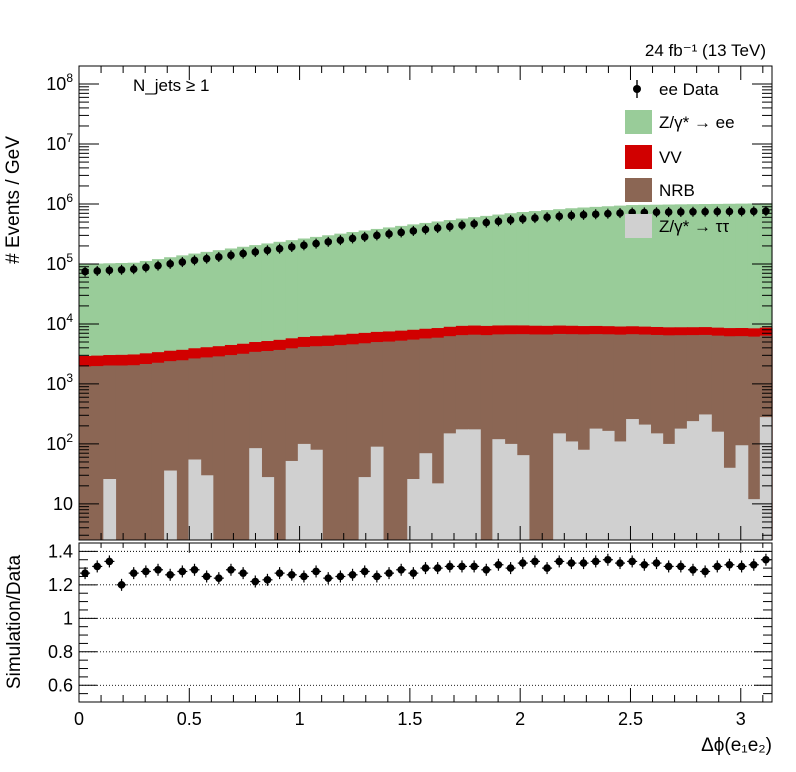  What do you see at coordinates (409, 719) in the screenshot?
I see `x-tick-label: 1.5` at bounding box center [409, 719].